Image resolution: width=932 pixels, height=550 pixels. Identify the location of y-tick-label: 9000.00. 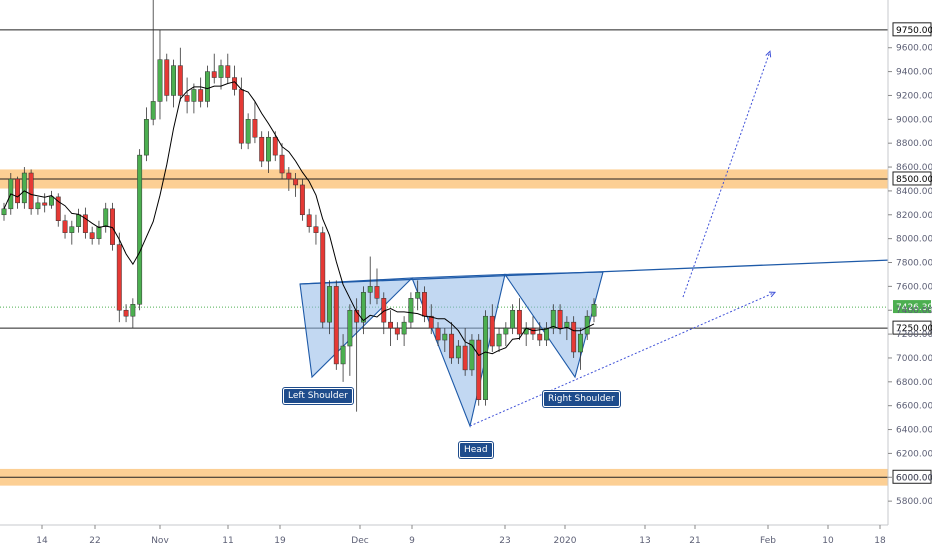
(914, 120).